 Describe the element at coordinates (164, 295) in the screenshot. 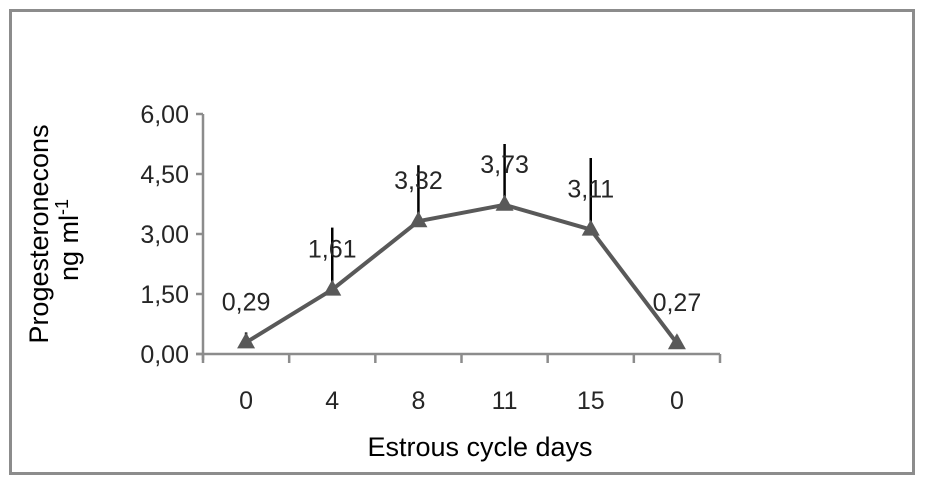

I see `y-tick-label: 1,50` at that location.